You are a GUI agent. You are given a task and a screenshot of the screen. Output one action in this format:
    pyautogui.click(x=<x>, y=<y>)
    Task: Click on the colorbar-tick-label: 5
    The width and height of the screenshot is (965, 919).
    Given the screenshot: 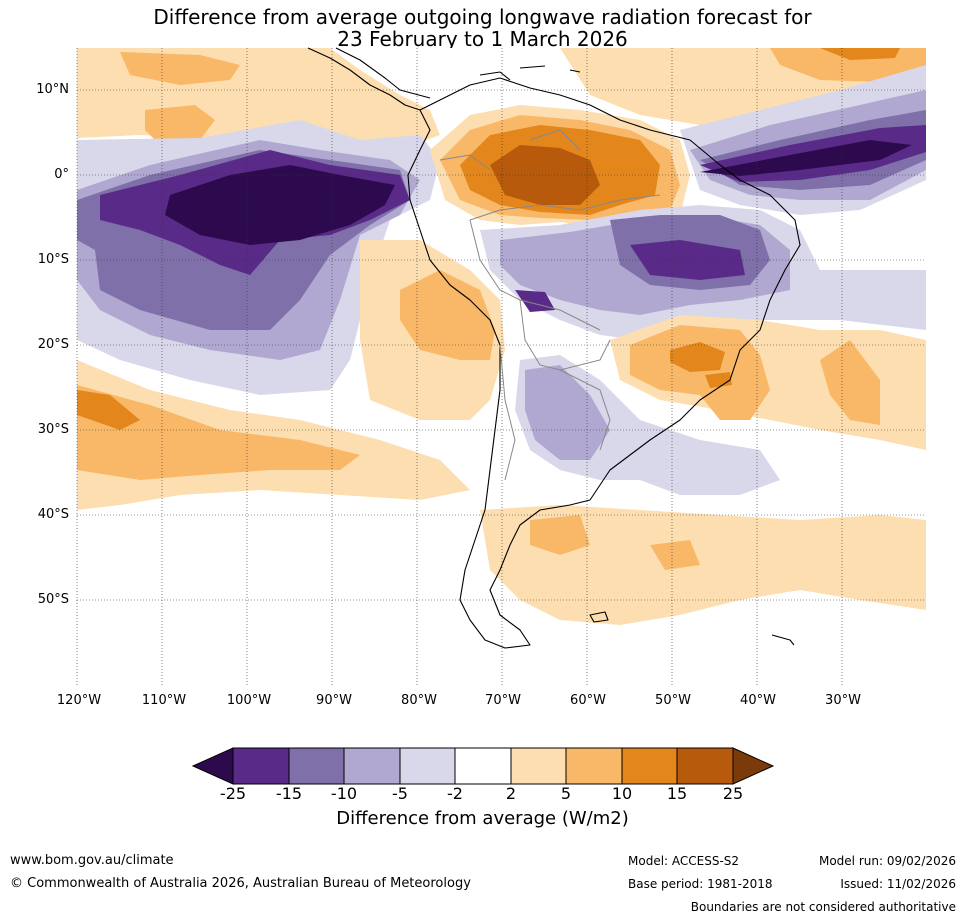 What is the action you would take?
    pyautogui.click(x=566, y=793)
    